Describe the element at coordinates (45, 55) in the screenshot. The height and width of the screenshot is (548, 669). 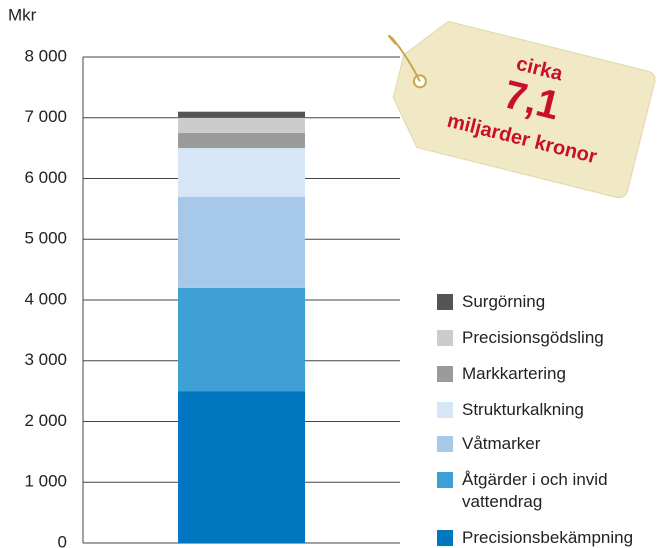
I see `y-tick-label: 8 000` at that location.